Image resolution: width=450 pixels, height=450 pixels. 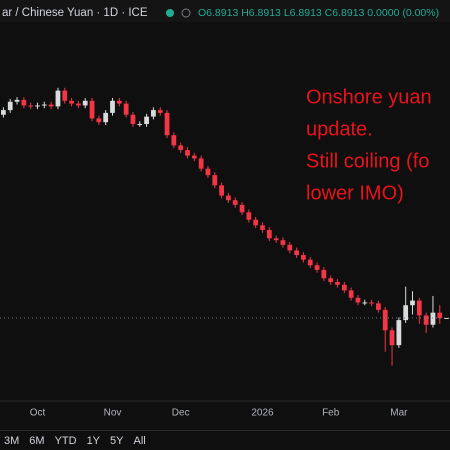 What do you see at coordinates (262, 413) in the screenshot?
I see `x-tick-label: 2026` at bounding box center [262, 413].